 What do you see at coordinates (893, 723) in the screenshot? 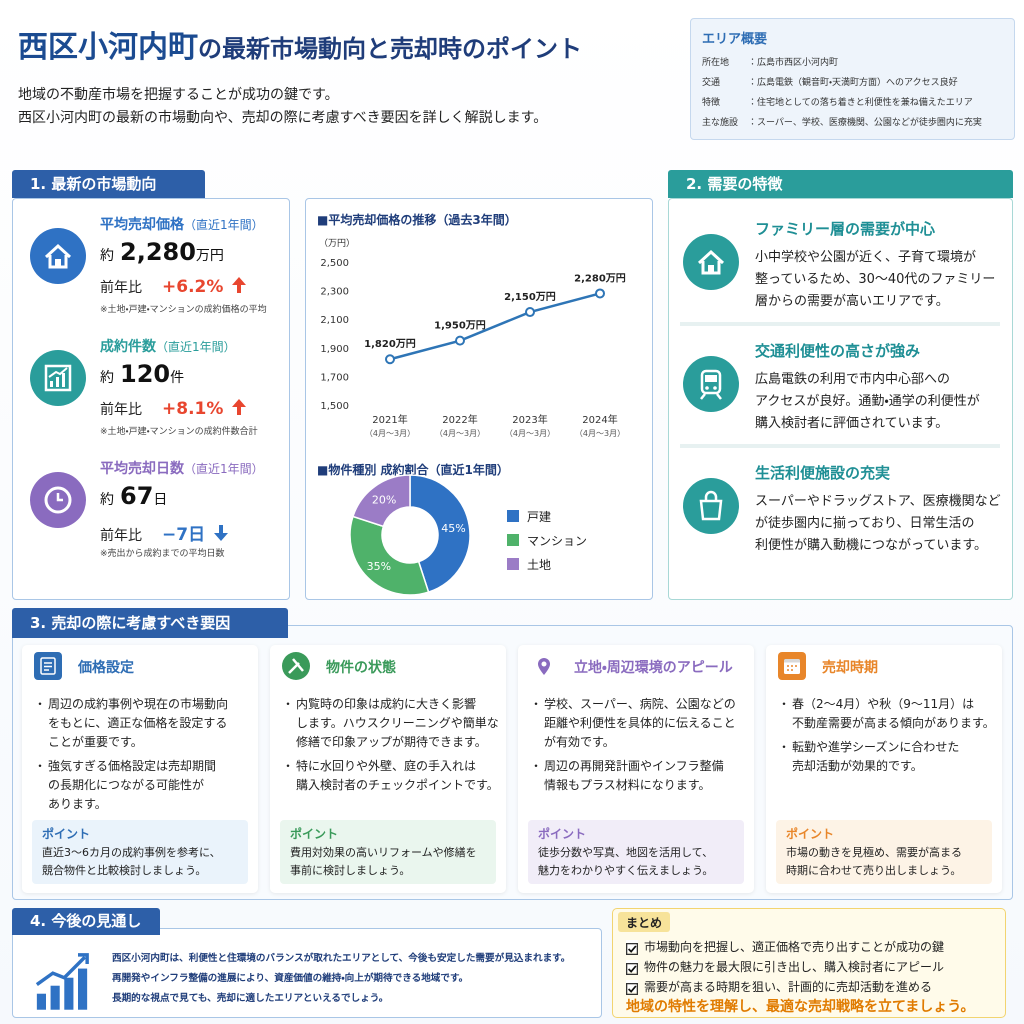
I see `bullet-text: 不動産需要が高まる傾向があります。` at bounding box center [893, 723].